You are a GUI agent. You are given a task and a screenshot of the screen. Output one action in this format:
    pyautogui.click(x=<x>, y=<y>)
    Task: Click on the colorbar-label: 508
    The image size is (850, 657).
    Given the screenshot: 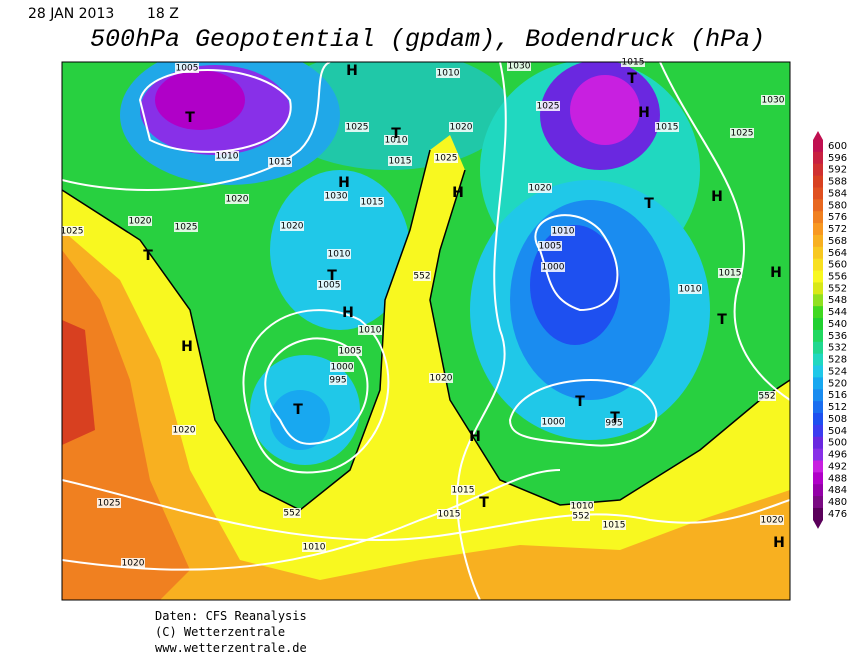 What is the action you would take?
    pyautogui.click(x=837, y=419)
    